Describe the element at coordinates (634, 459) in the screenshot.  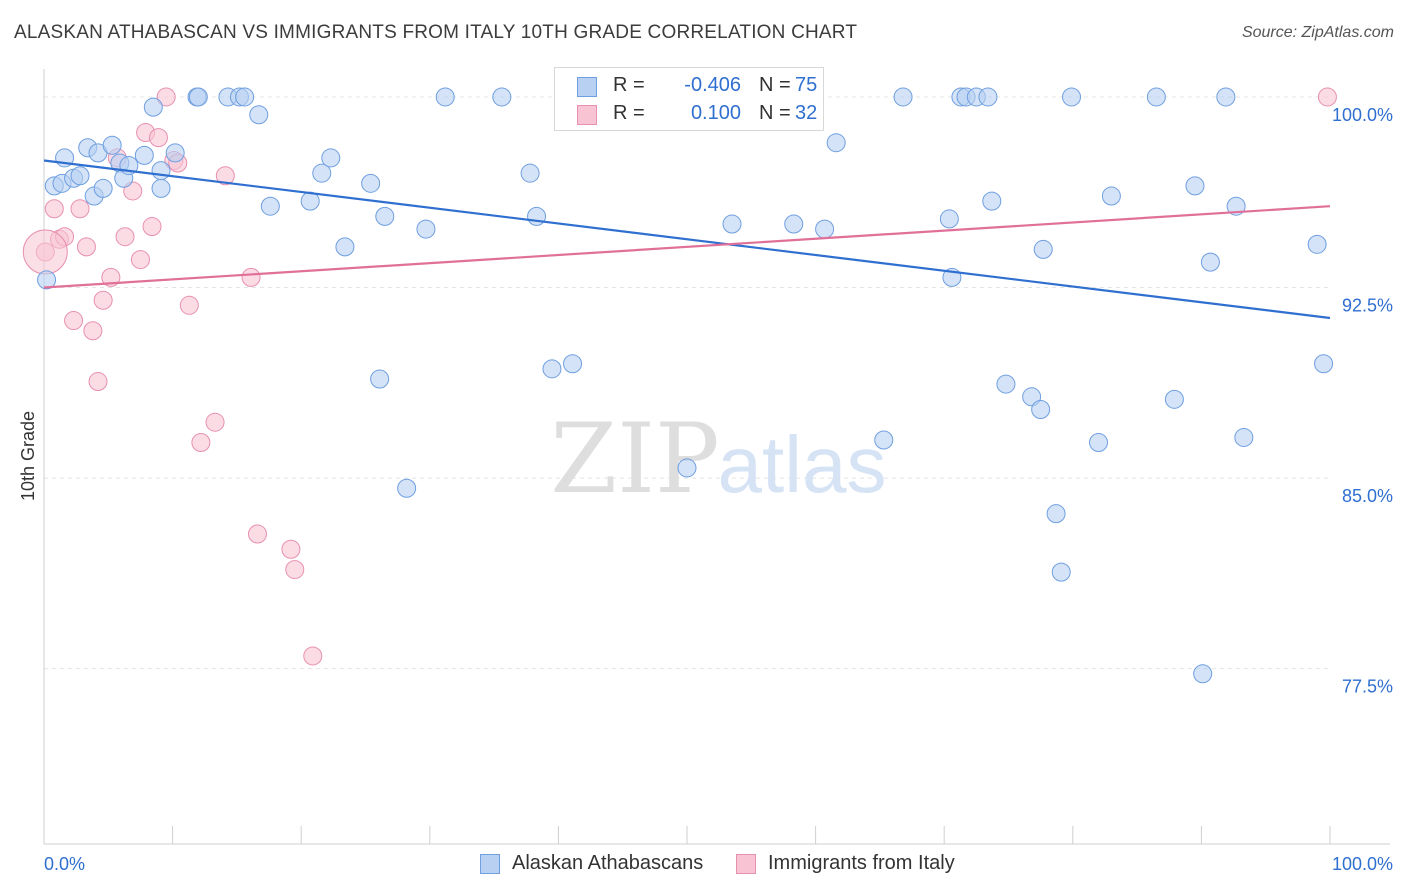
I see `watermark-zip: ZIP` at that location.